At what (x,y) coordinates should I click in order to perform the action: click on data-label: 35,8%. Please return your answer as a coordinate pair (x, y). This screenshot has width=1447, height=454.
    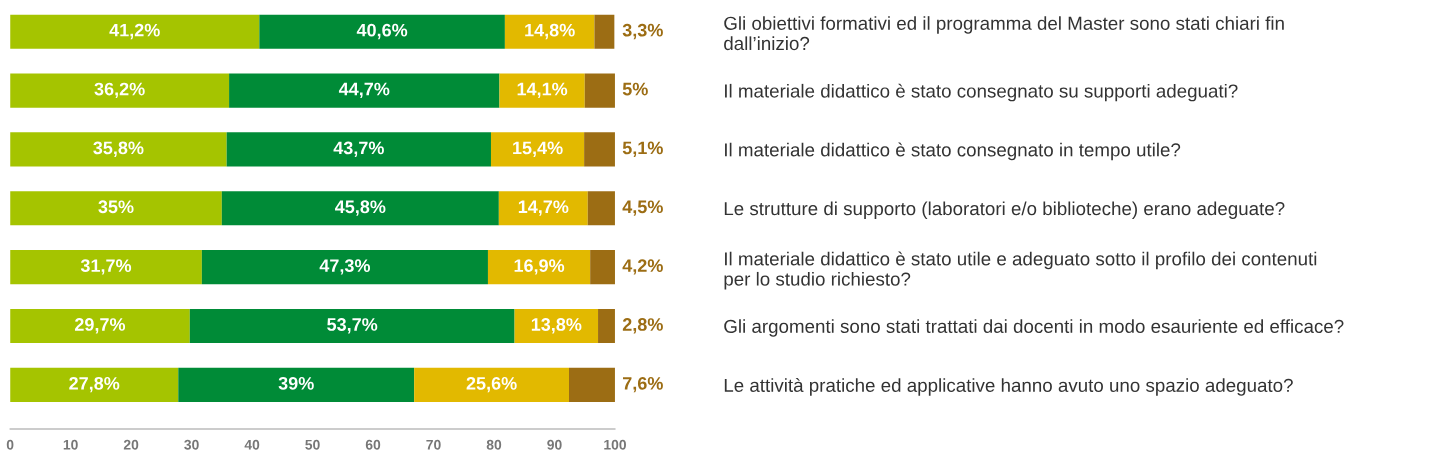
    Looking at the image, I should click on (118, 149).